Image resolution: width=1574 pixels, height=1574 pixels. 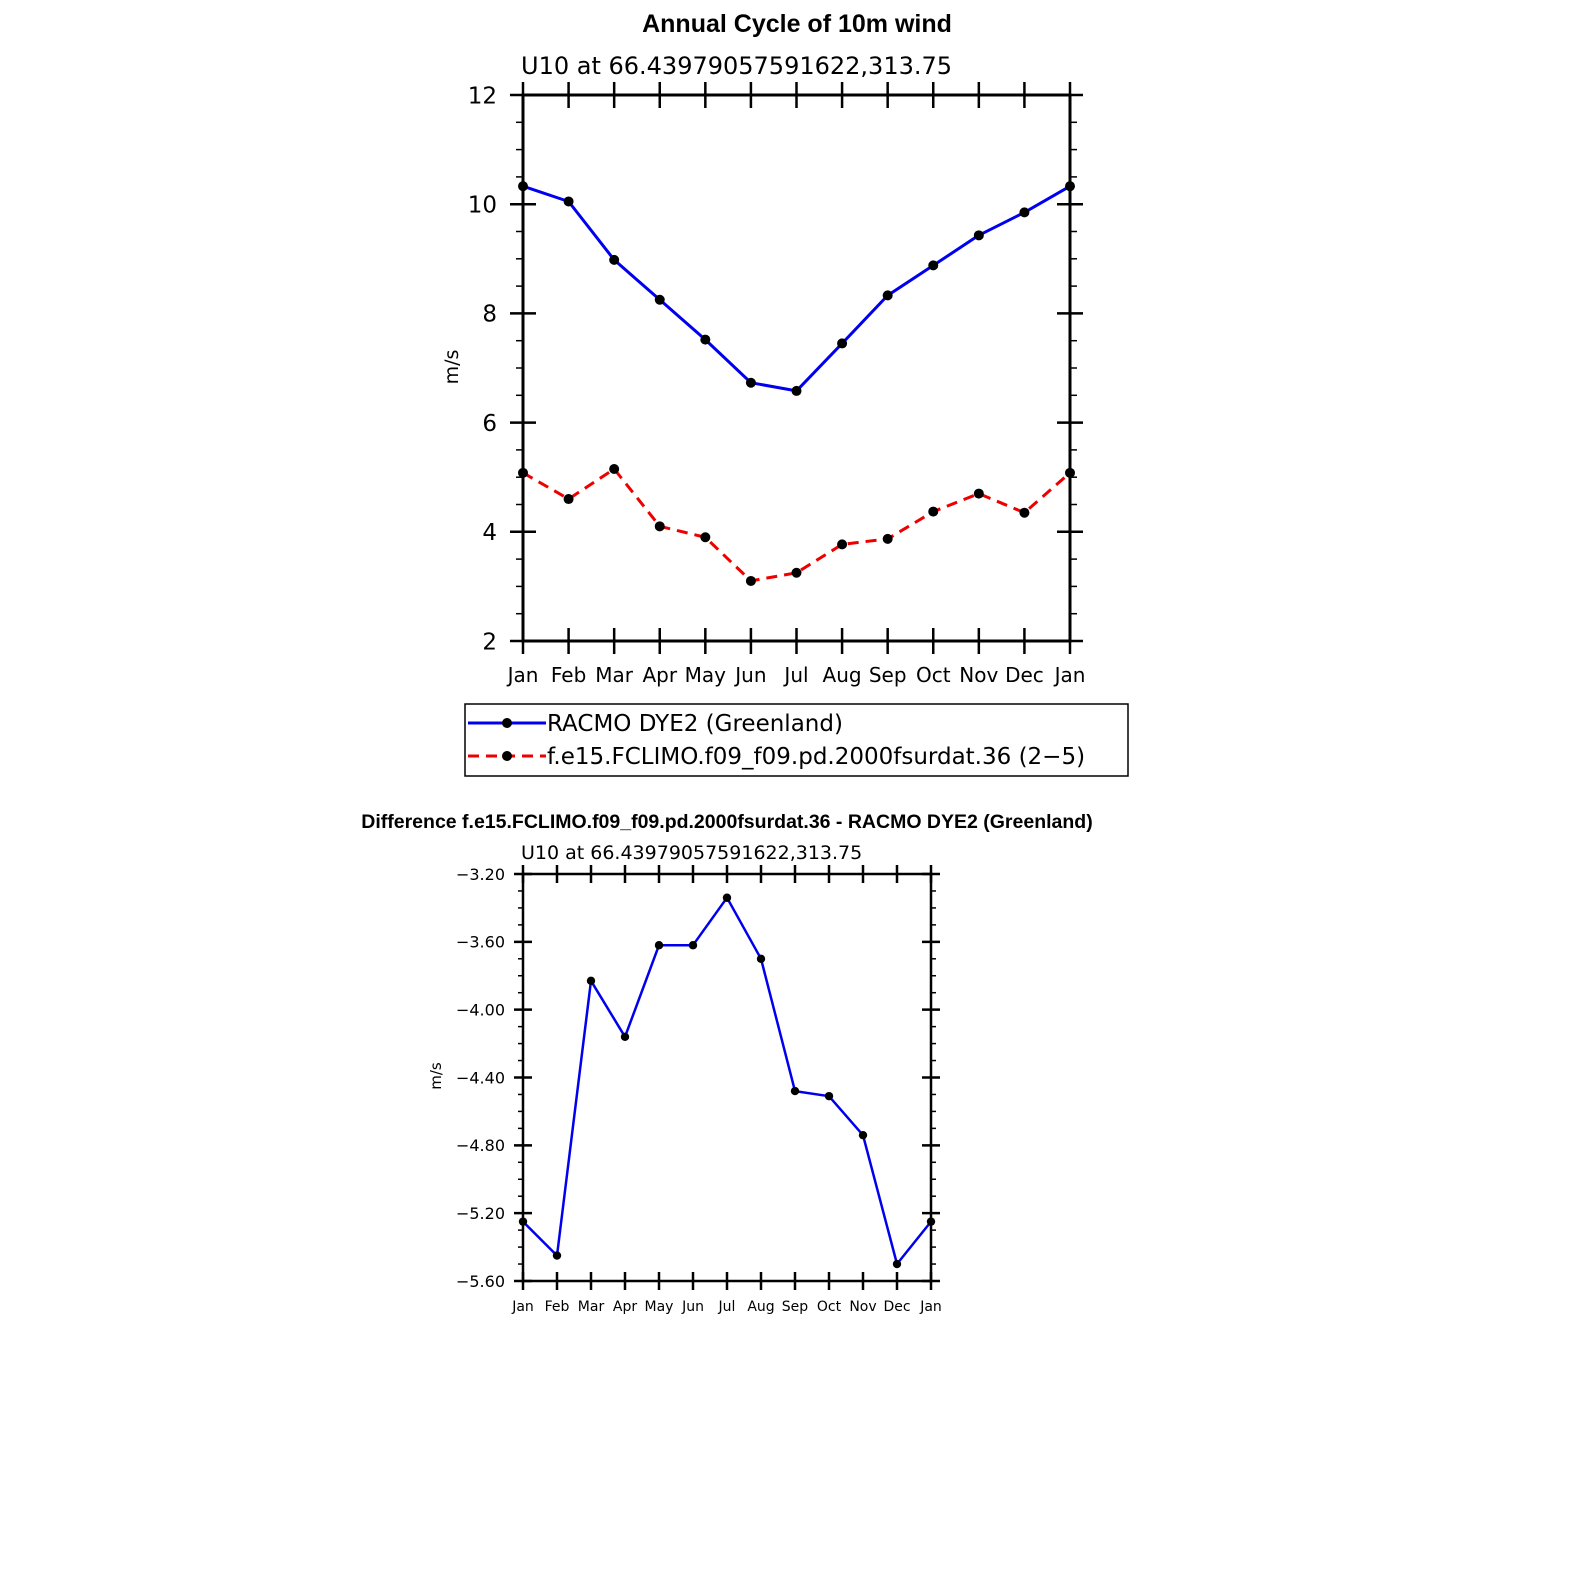 I want to click on legend-frame, so click(x=796, y=740).